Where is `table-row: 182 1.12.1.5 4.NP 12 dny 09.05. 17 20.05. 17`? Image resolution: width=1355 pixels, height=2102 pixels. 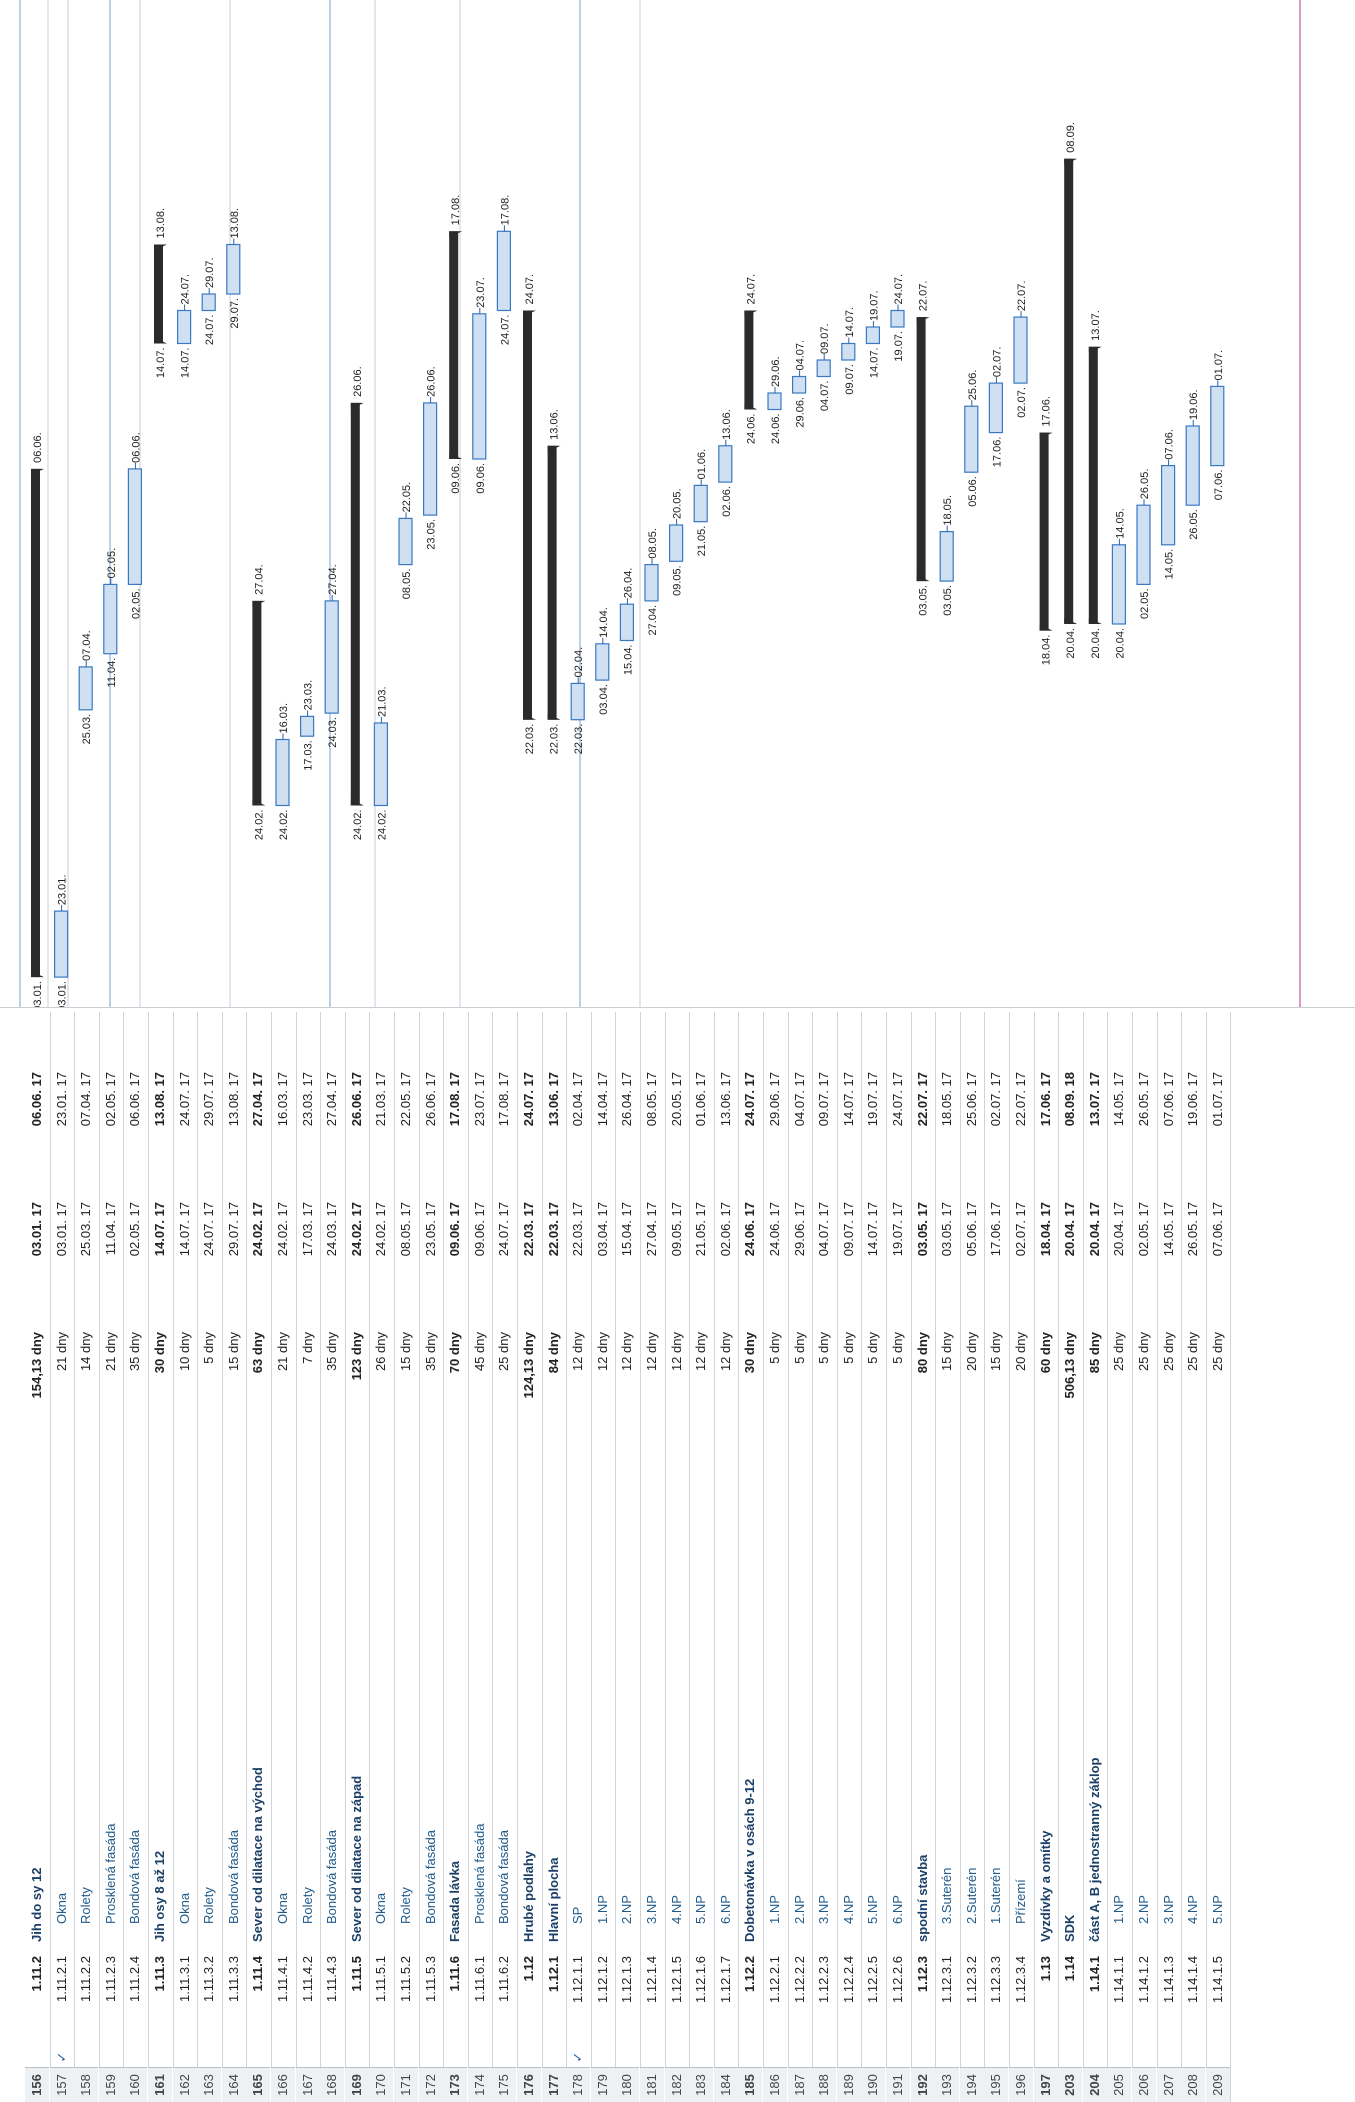 table-row: 182 1.12.1.5 4.NP 12 dny 09.05. 17 20.05. 17 is located at coordinates (678, 1557).